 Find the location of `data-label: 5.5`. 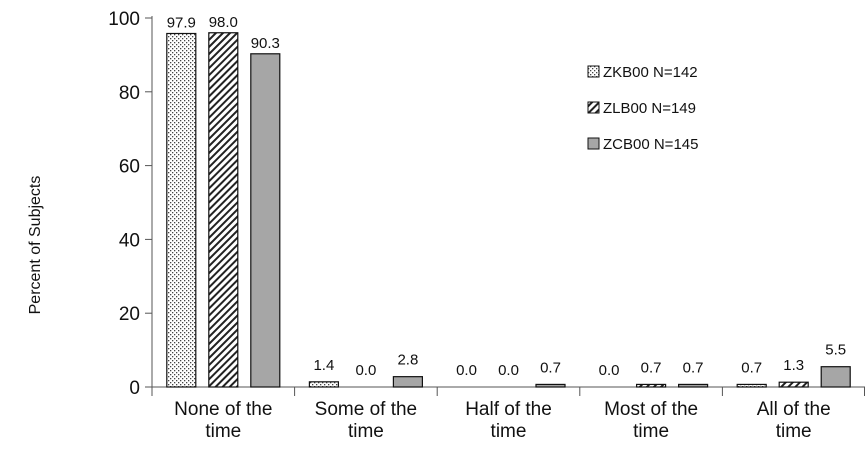

data-label: 5.5 is located at coordinates (835, 350).